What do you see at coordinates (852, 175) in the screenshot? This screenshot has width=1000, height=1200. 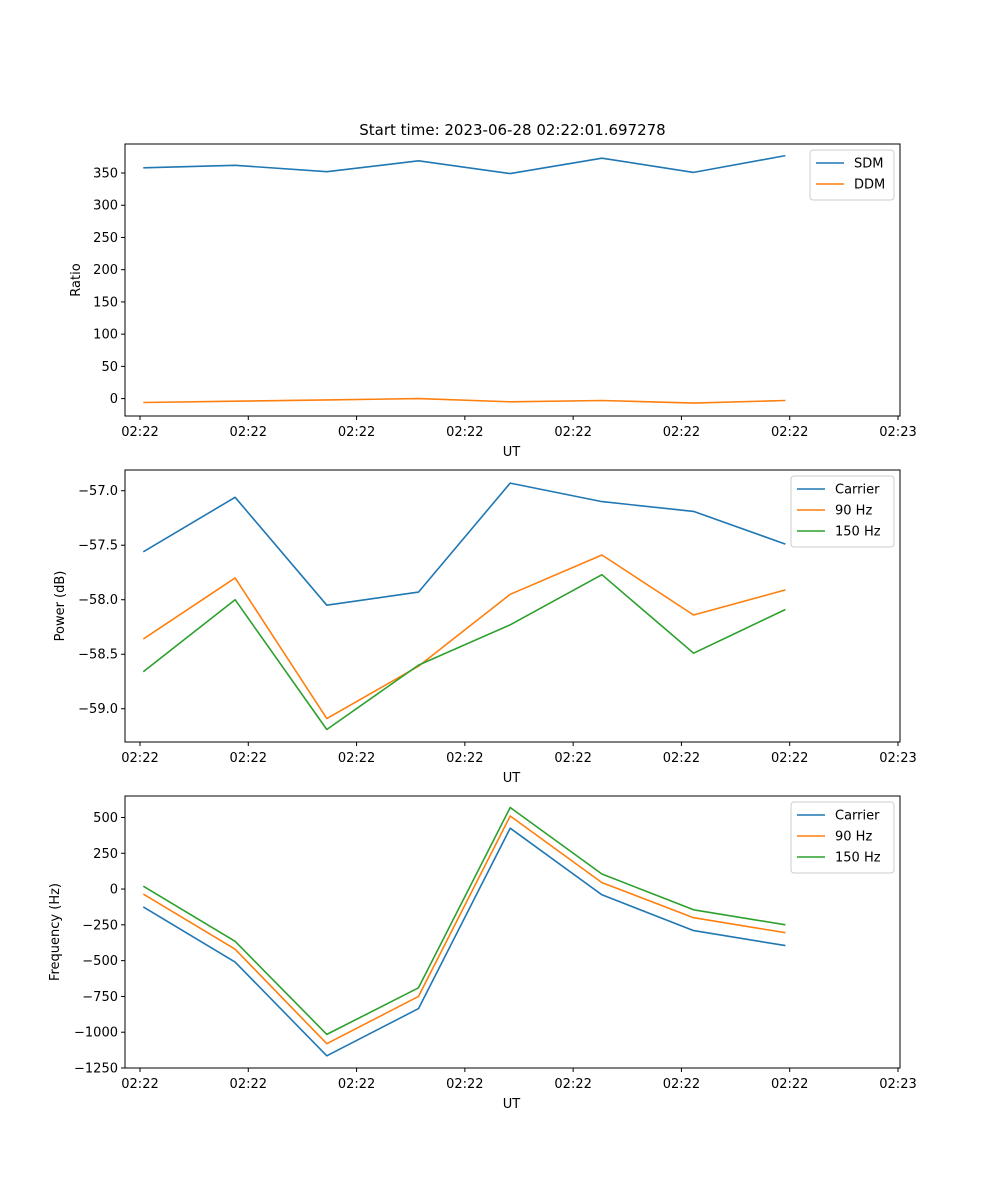 I see `legend: SDM DDM` at bounding box center [852, 175].